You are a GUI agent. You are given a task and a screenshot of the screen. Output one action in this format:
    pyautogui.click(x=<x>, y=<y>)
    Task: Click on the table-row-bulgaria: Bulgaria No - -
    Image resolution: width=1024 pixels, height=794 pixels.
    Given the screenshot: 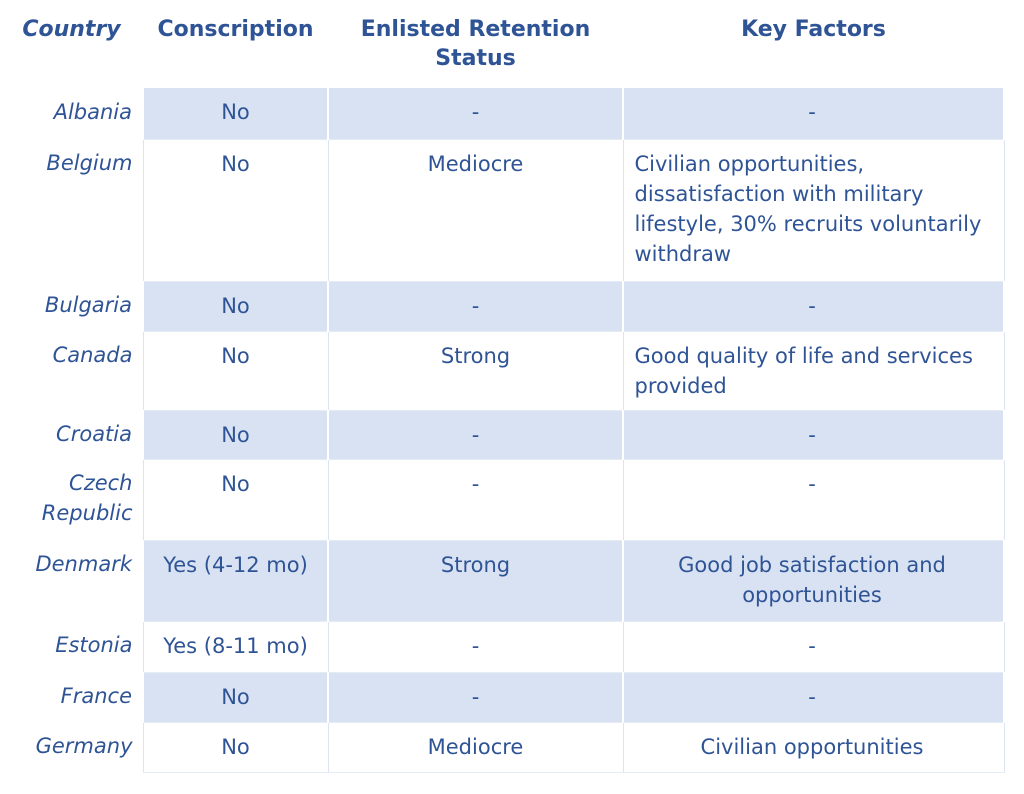 What is the action you would take?
    pyautogui.click(x=502, y=306)
    